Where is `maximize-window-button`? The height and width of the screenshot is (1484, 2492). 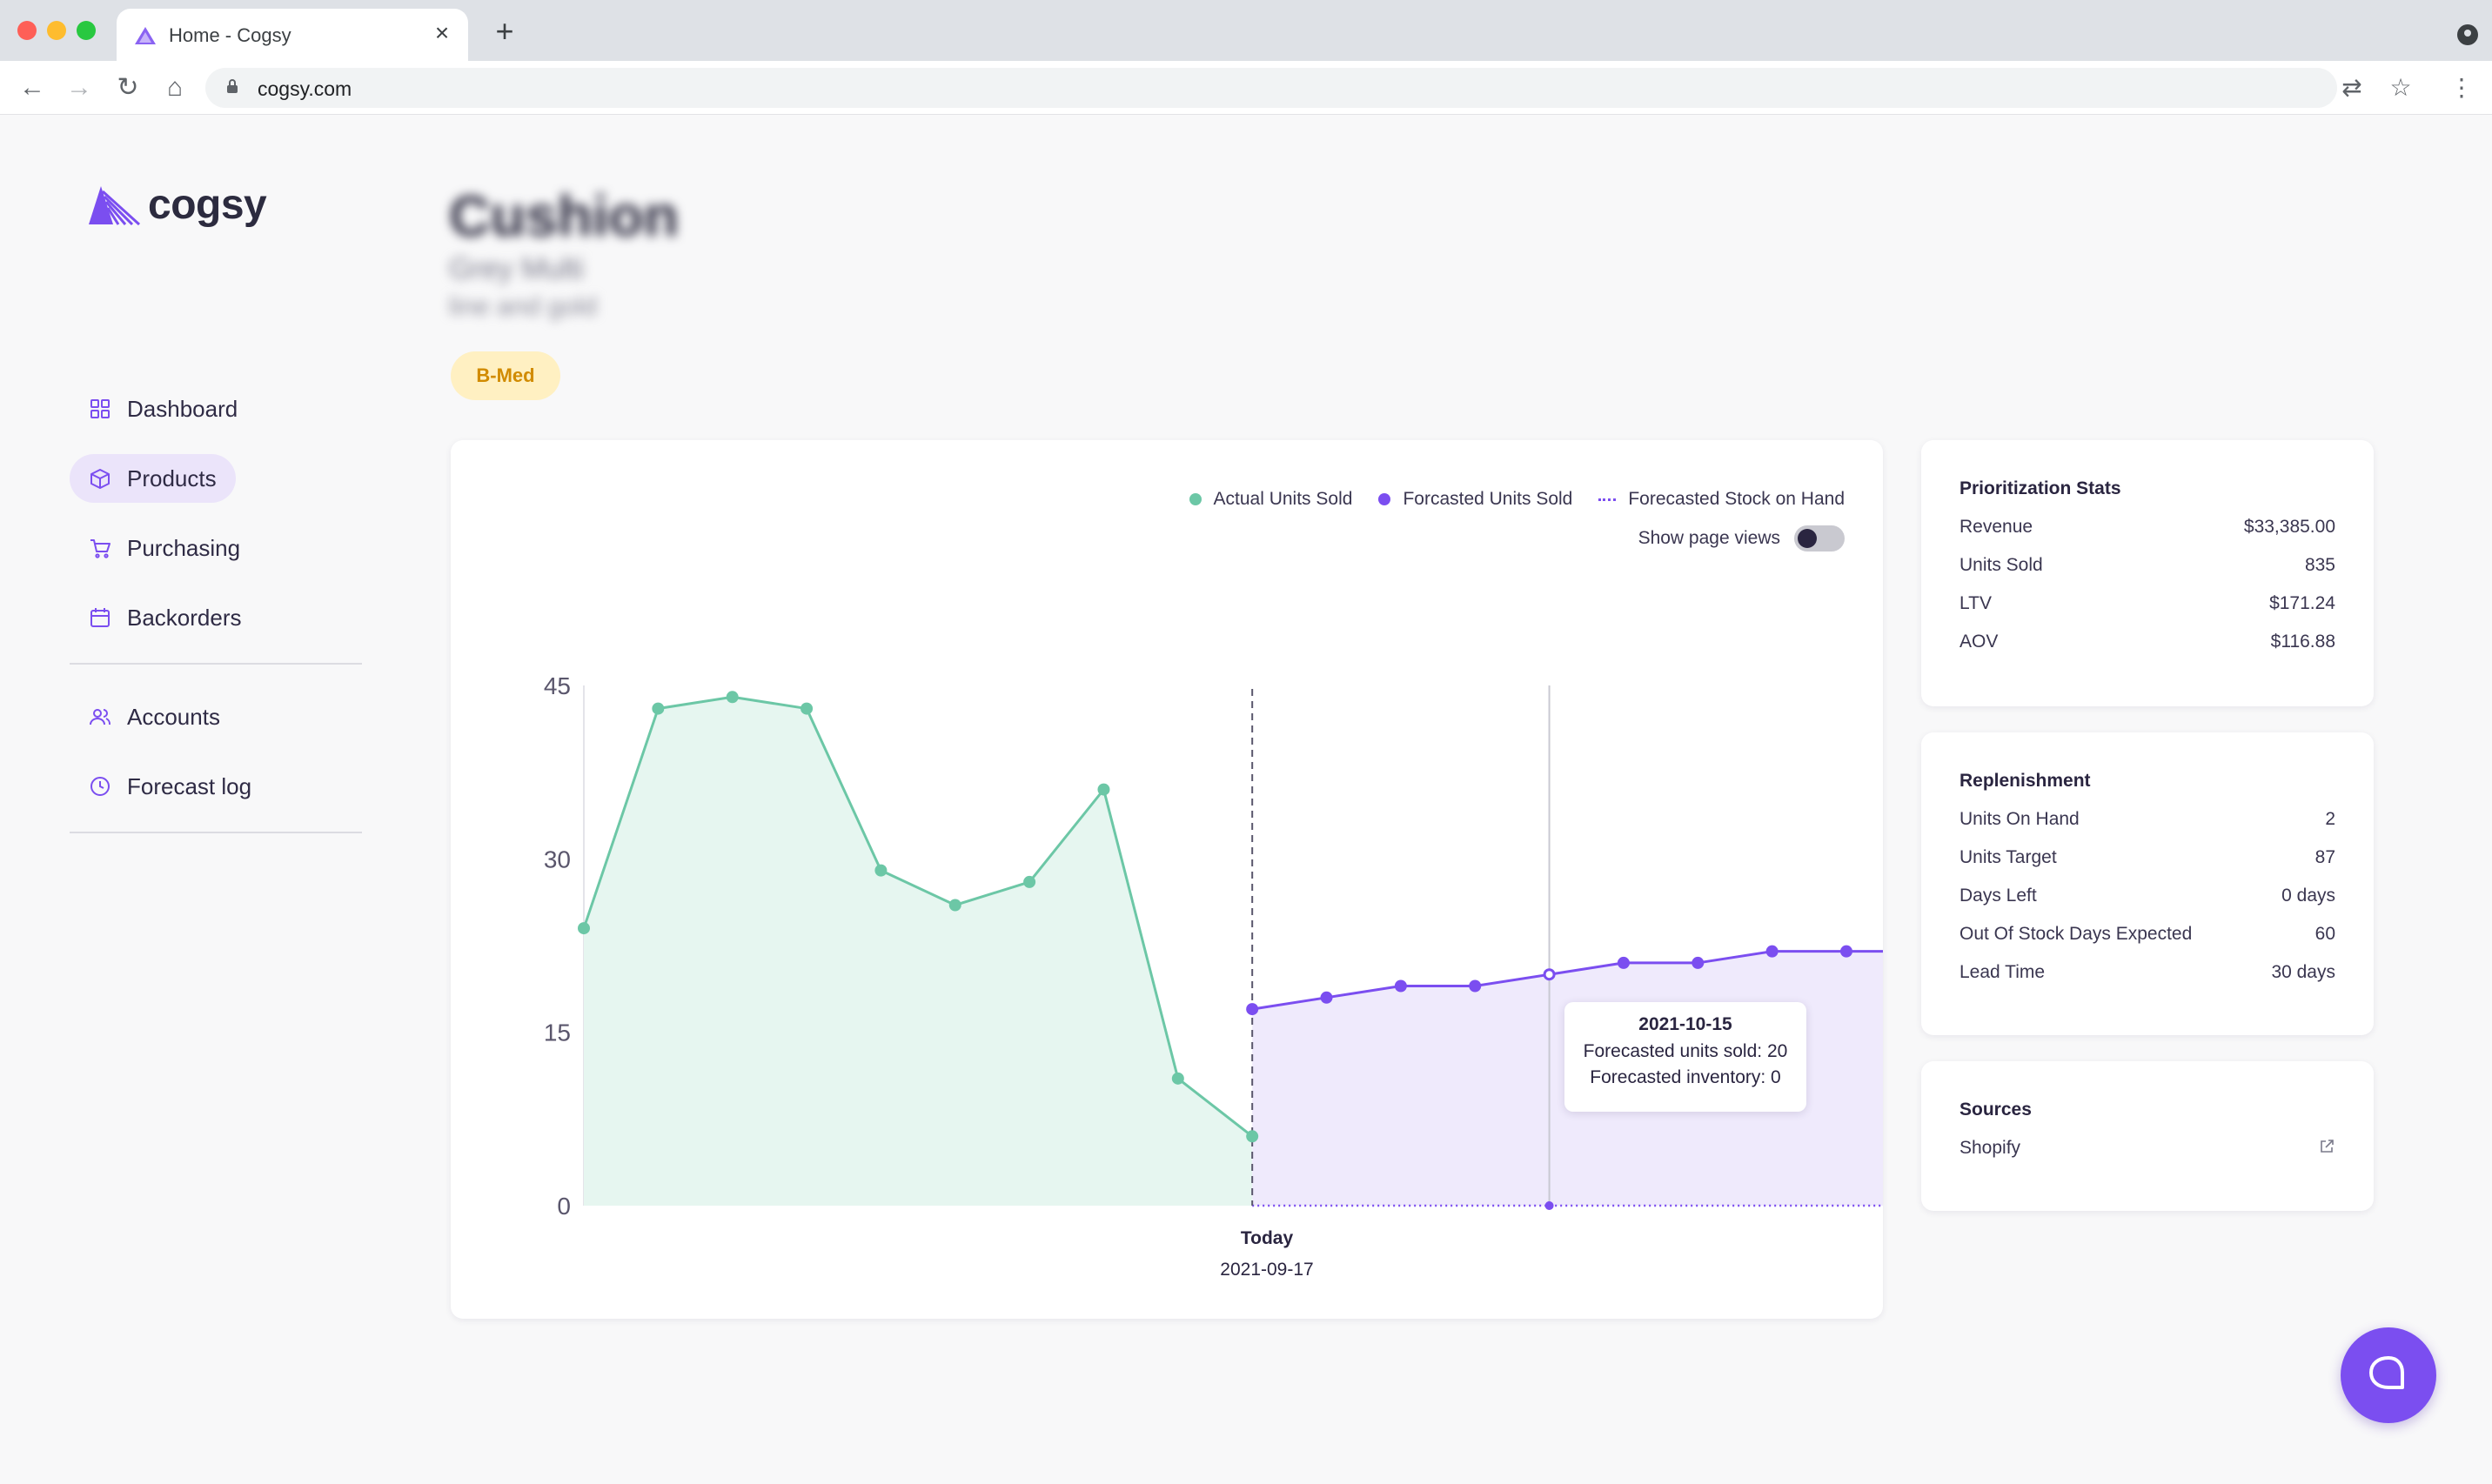
maximize-window-button is located at coordinates (86, 30).